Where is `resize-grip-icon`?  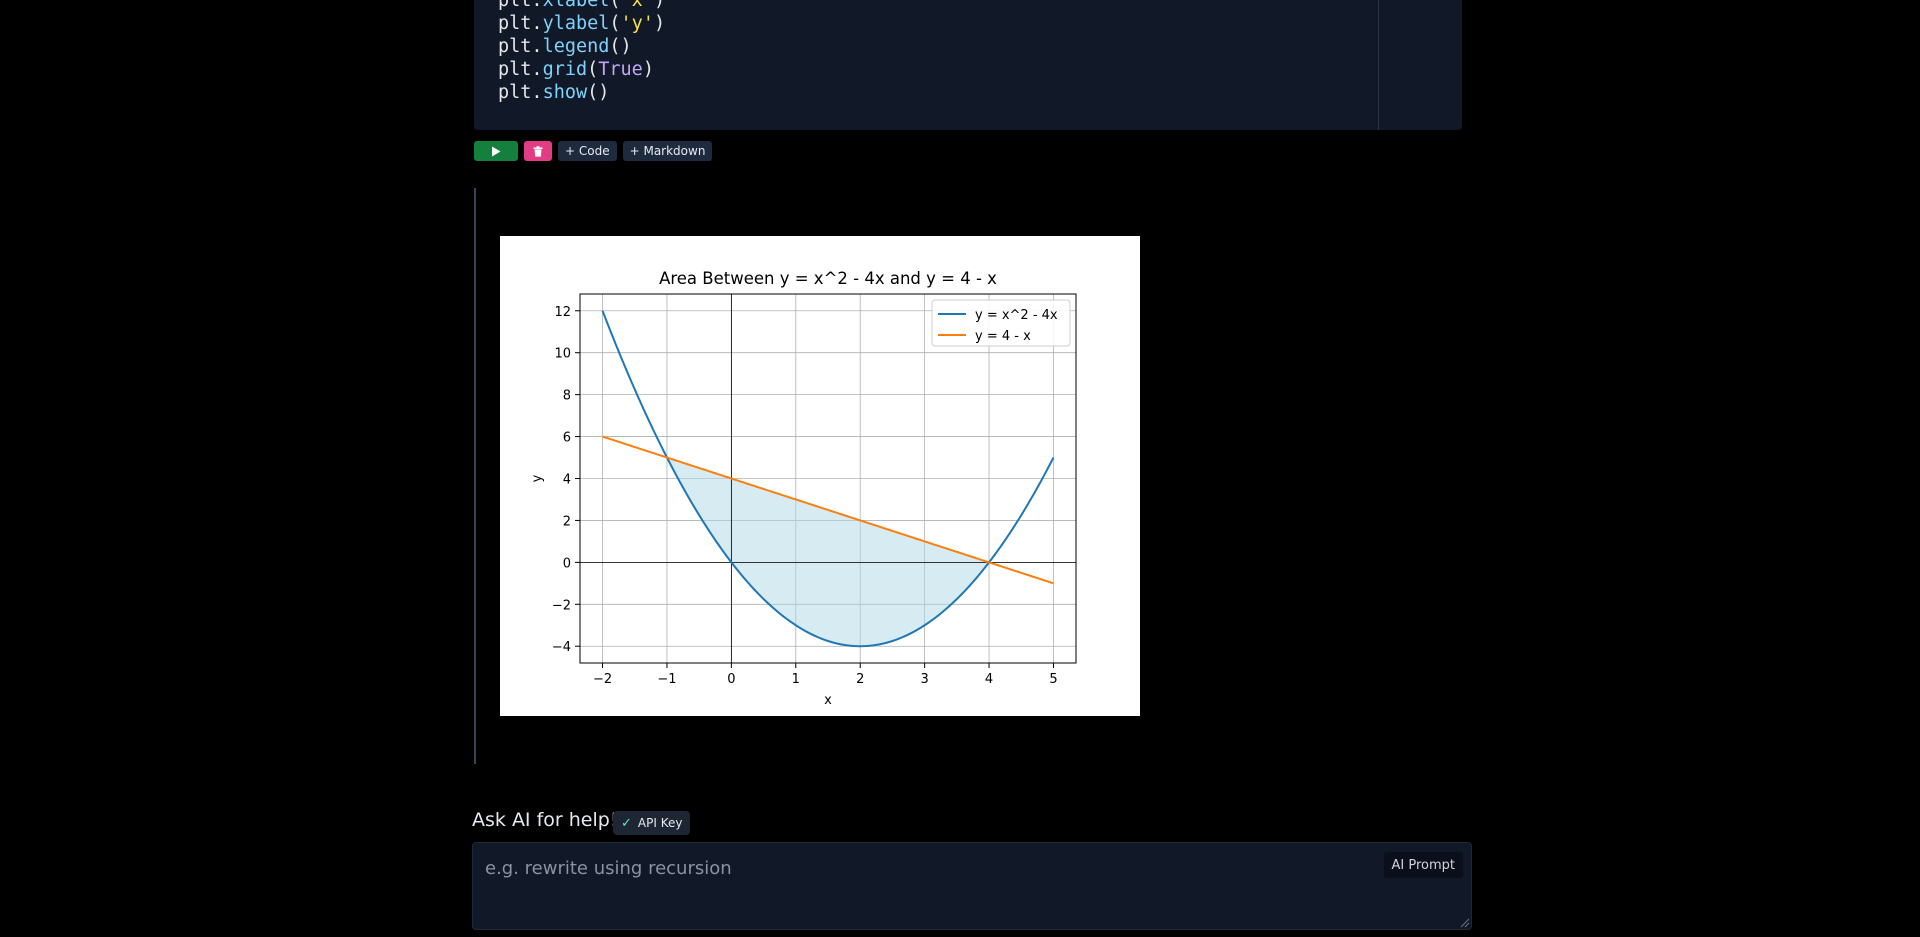
resize-grip-icon is located at coordinates (1465, 923).